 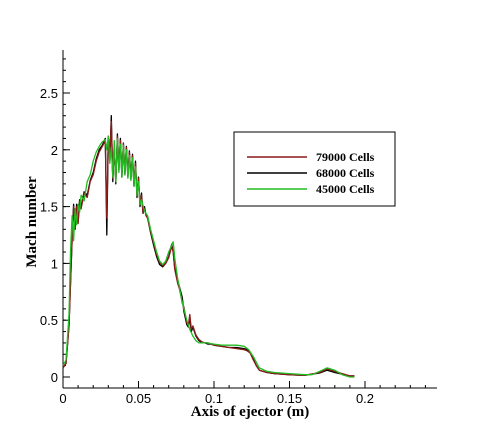 I want to click on x-axis-title: Axis of ejector (m), so click(x=250, y=412).